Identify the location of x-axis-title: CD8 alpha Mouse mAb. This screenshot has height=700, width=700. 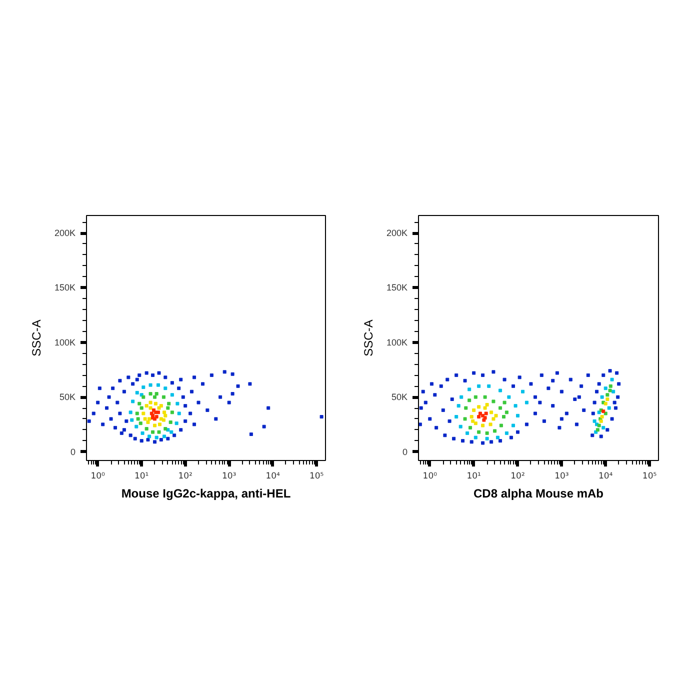
(538, 493).